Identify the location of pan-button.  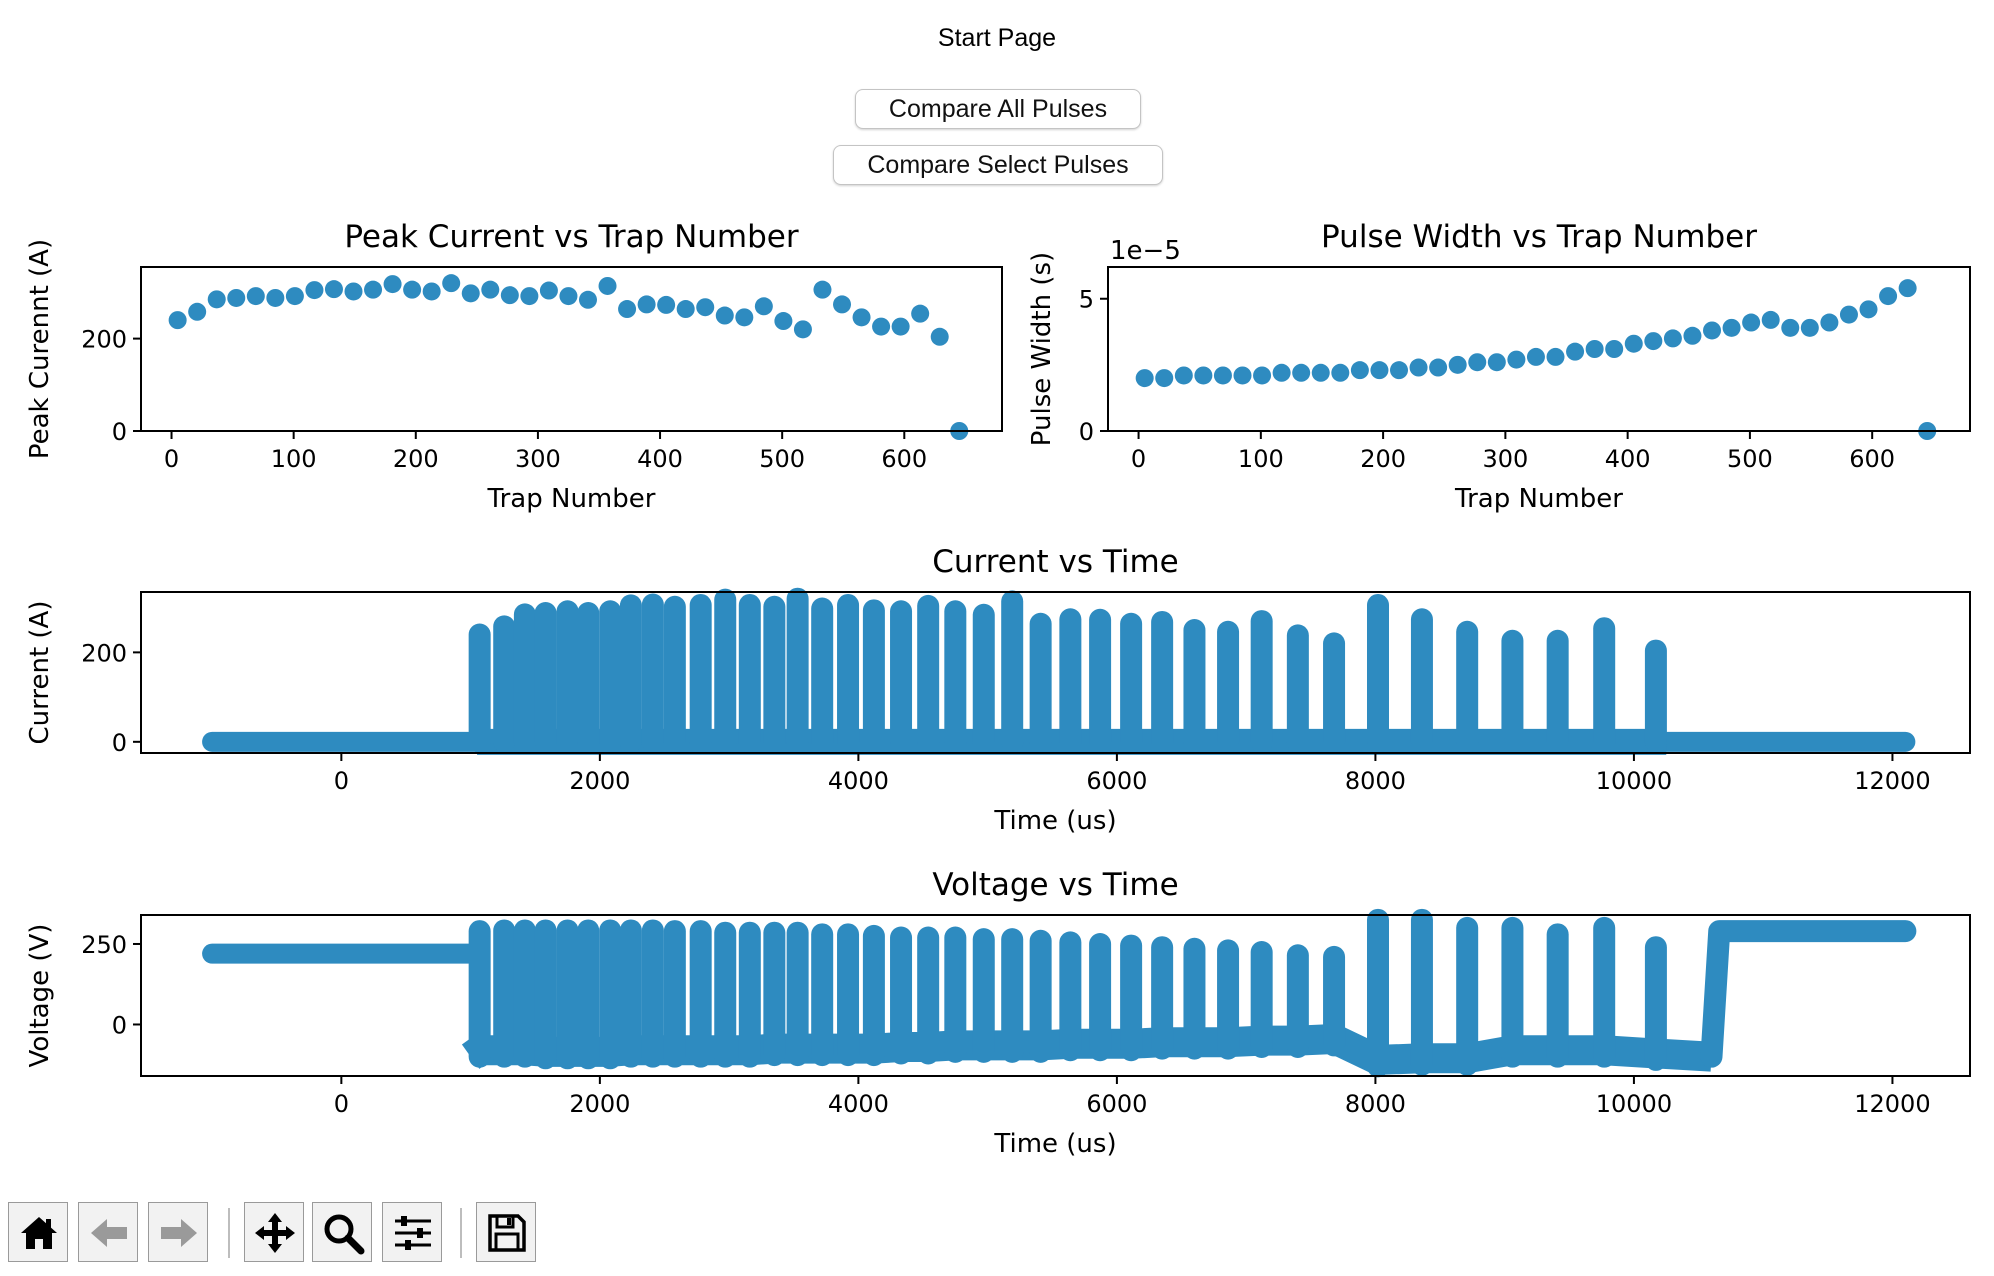
(274, 1232).